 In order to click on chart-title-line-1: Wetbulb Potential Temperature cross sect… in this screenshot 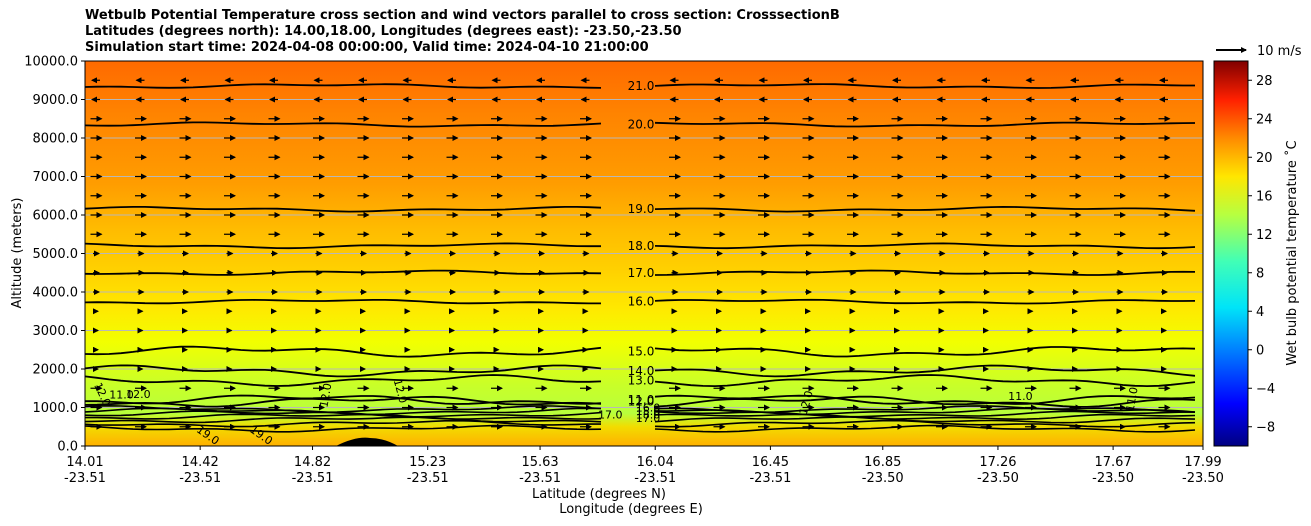, I will do `click(462, 15)`.